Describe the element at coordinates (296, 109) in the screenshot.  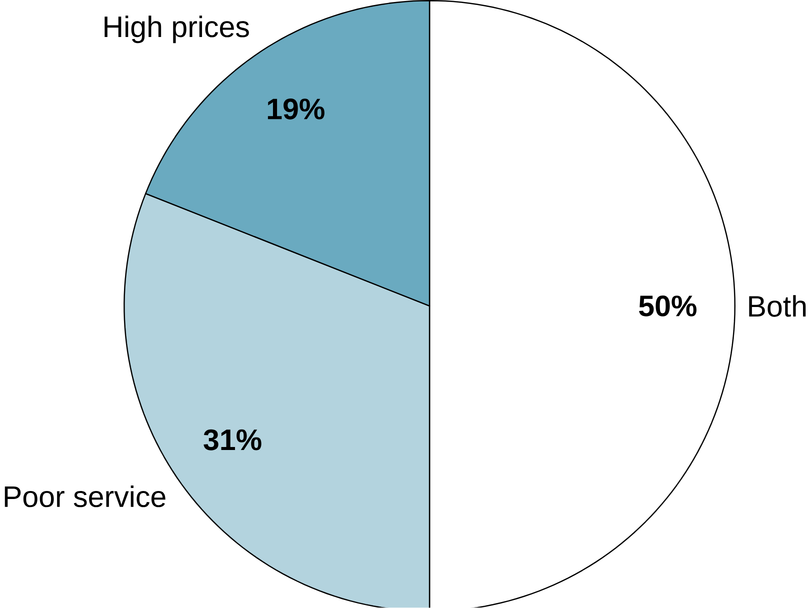
I see `data-label: 19%` at that location.